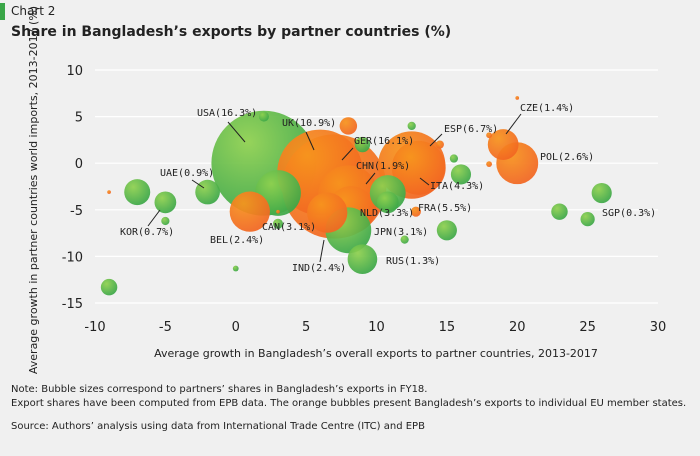  I want to click on data-label: NLD(3.3%), so click(387, 213).